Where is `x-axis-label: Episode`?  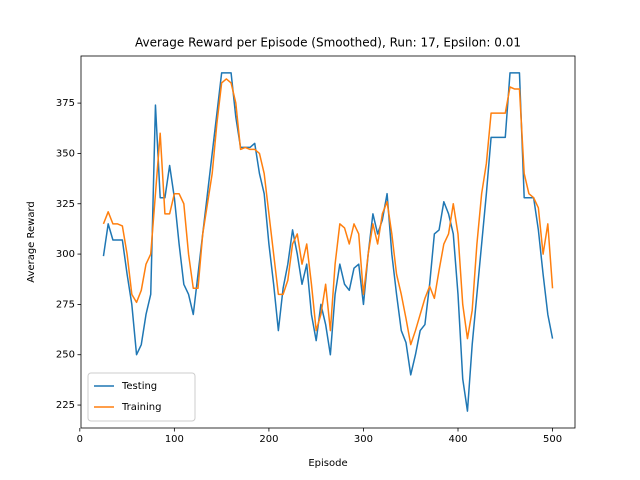
x-axis-label: Episode is located at coordinates (327, 463).